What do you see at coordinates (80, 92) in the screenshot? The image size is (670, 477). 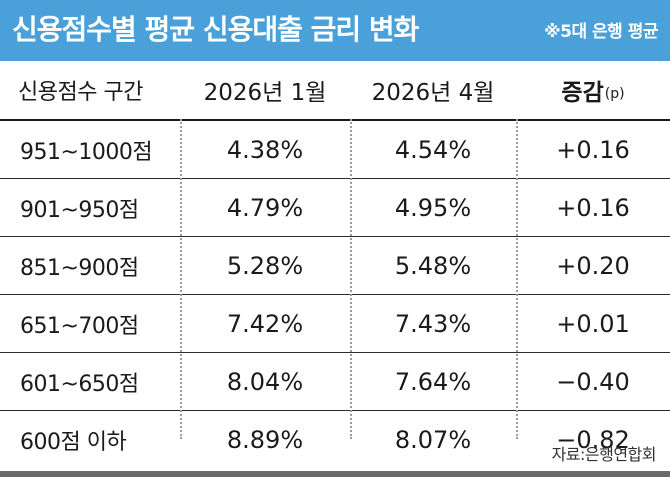 I see `column-header-score-range: 신용점수 구간` at bounding box center [80, 92].